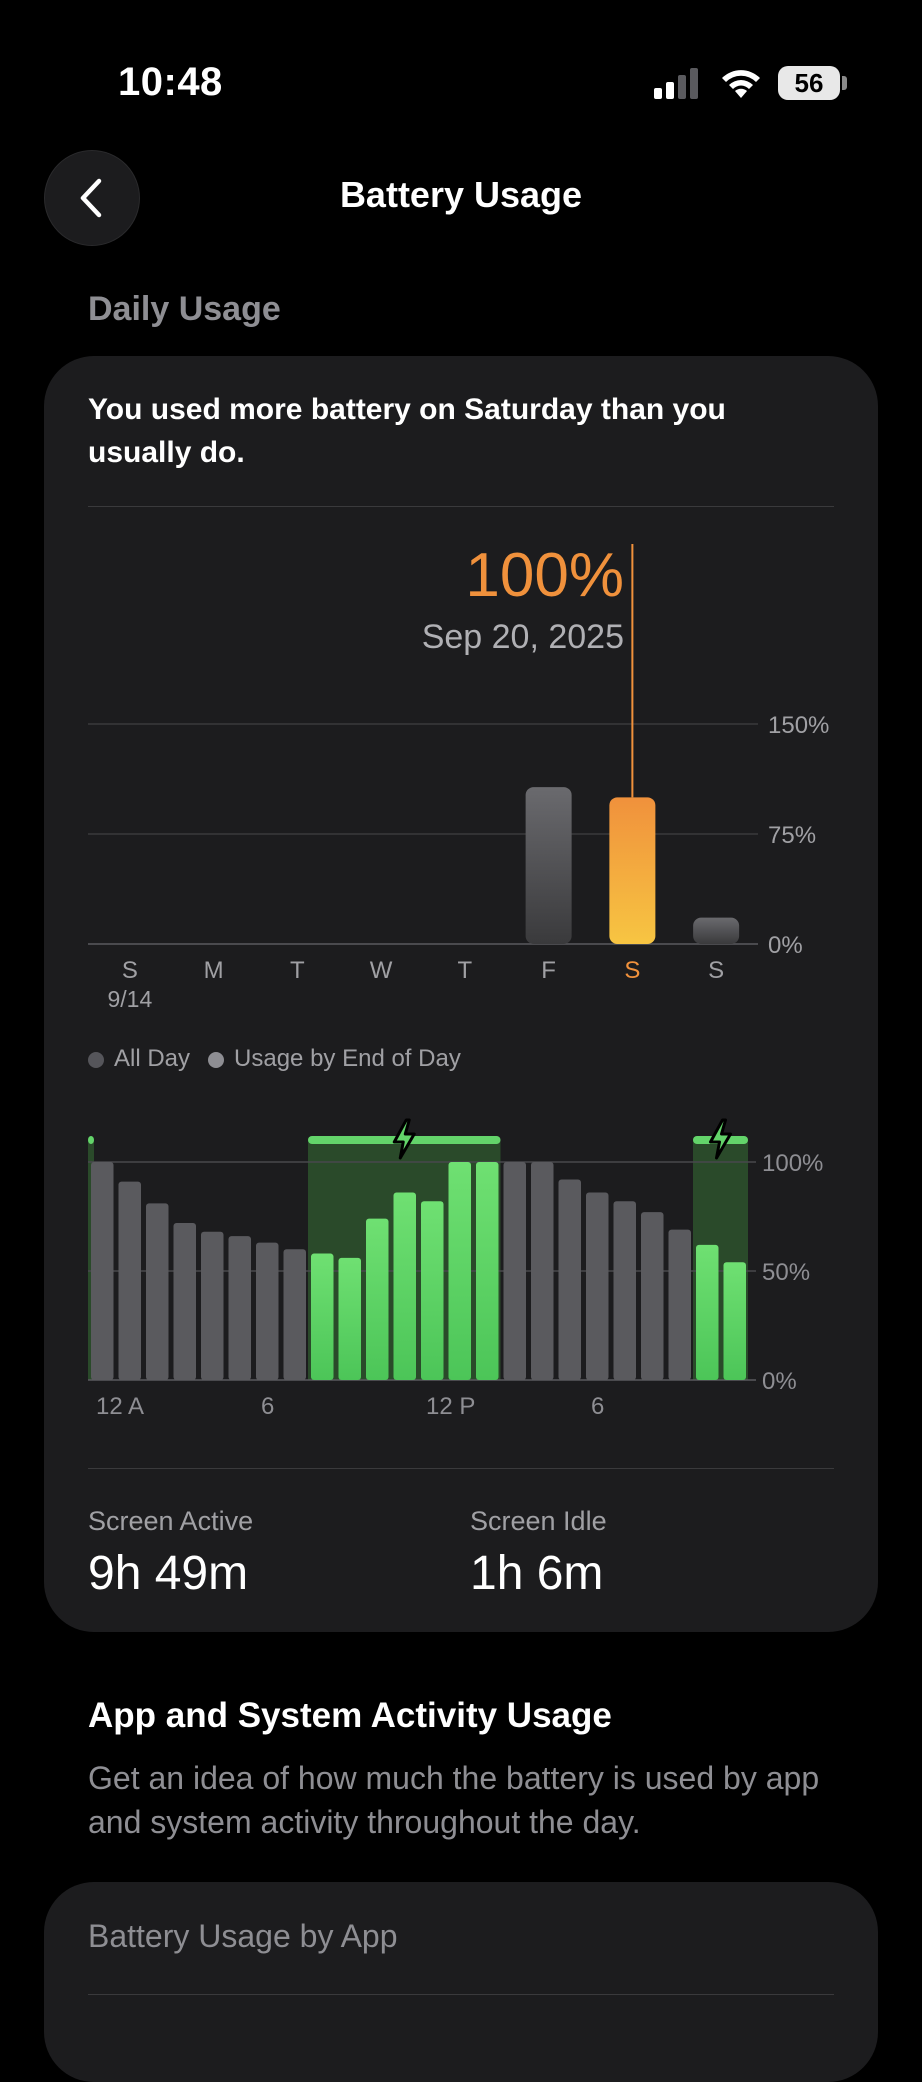 This screenshot has height=2082, width=922. I want to click on page-title: Battery Usage, so click(461, 194).